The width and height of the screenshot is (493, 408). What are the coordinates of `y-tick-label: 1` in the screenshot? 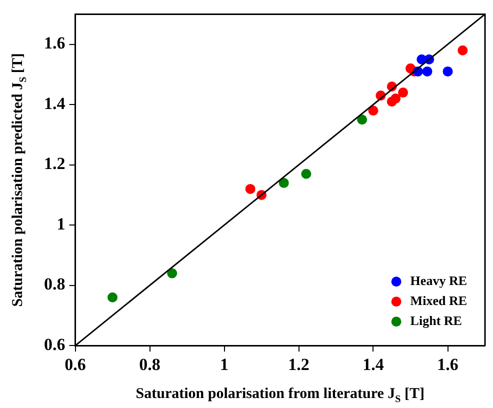 It's located at (61, 224).